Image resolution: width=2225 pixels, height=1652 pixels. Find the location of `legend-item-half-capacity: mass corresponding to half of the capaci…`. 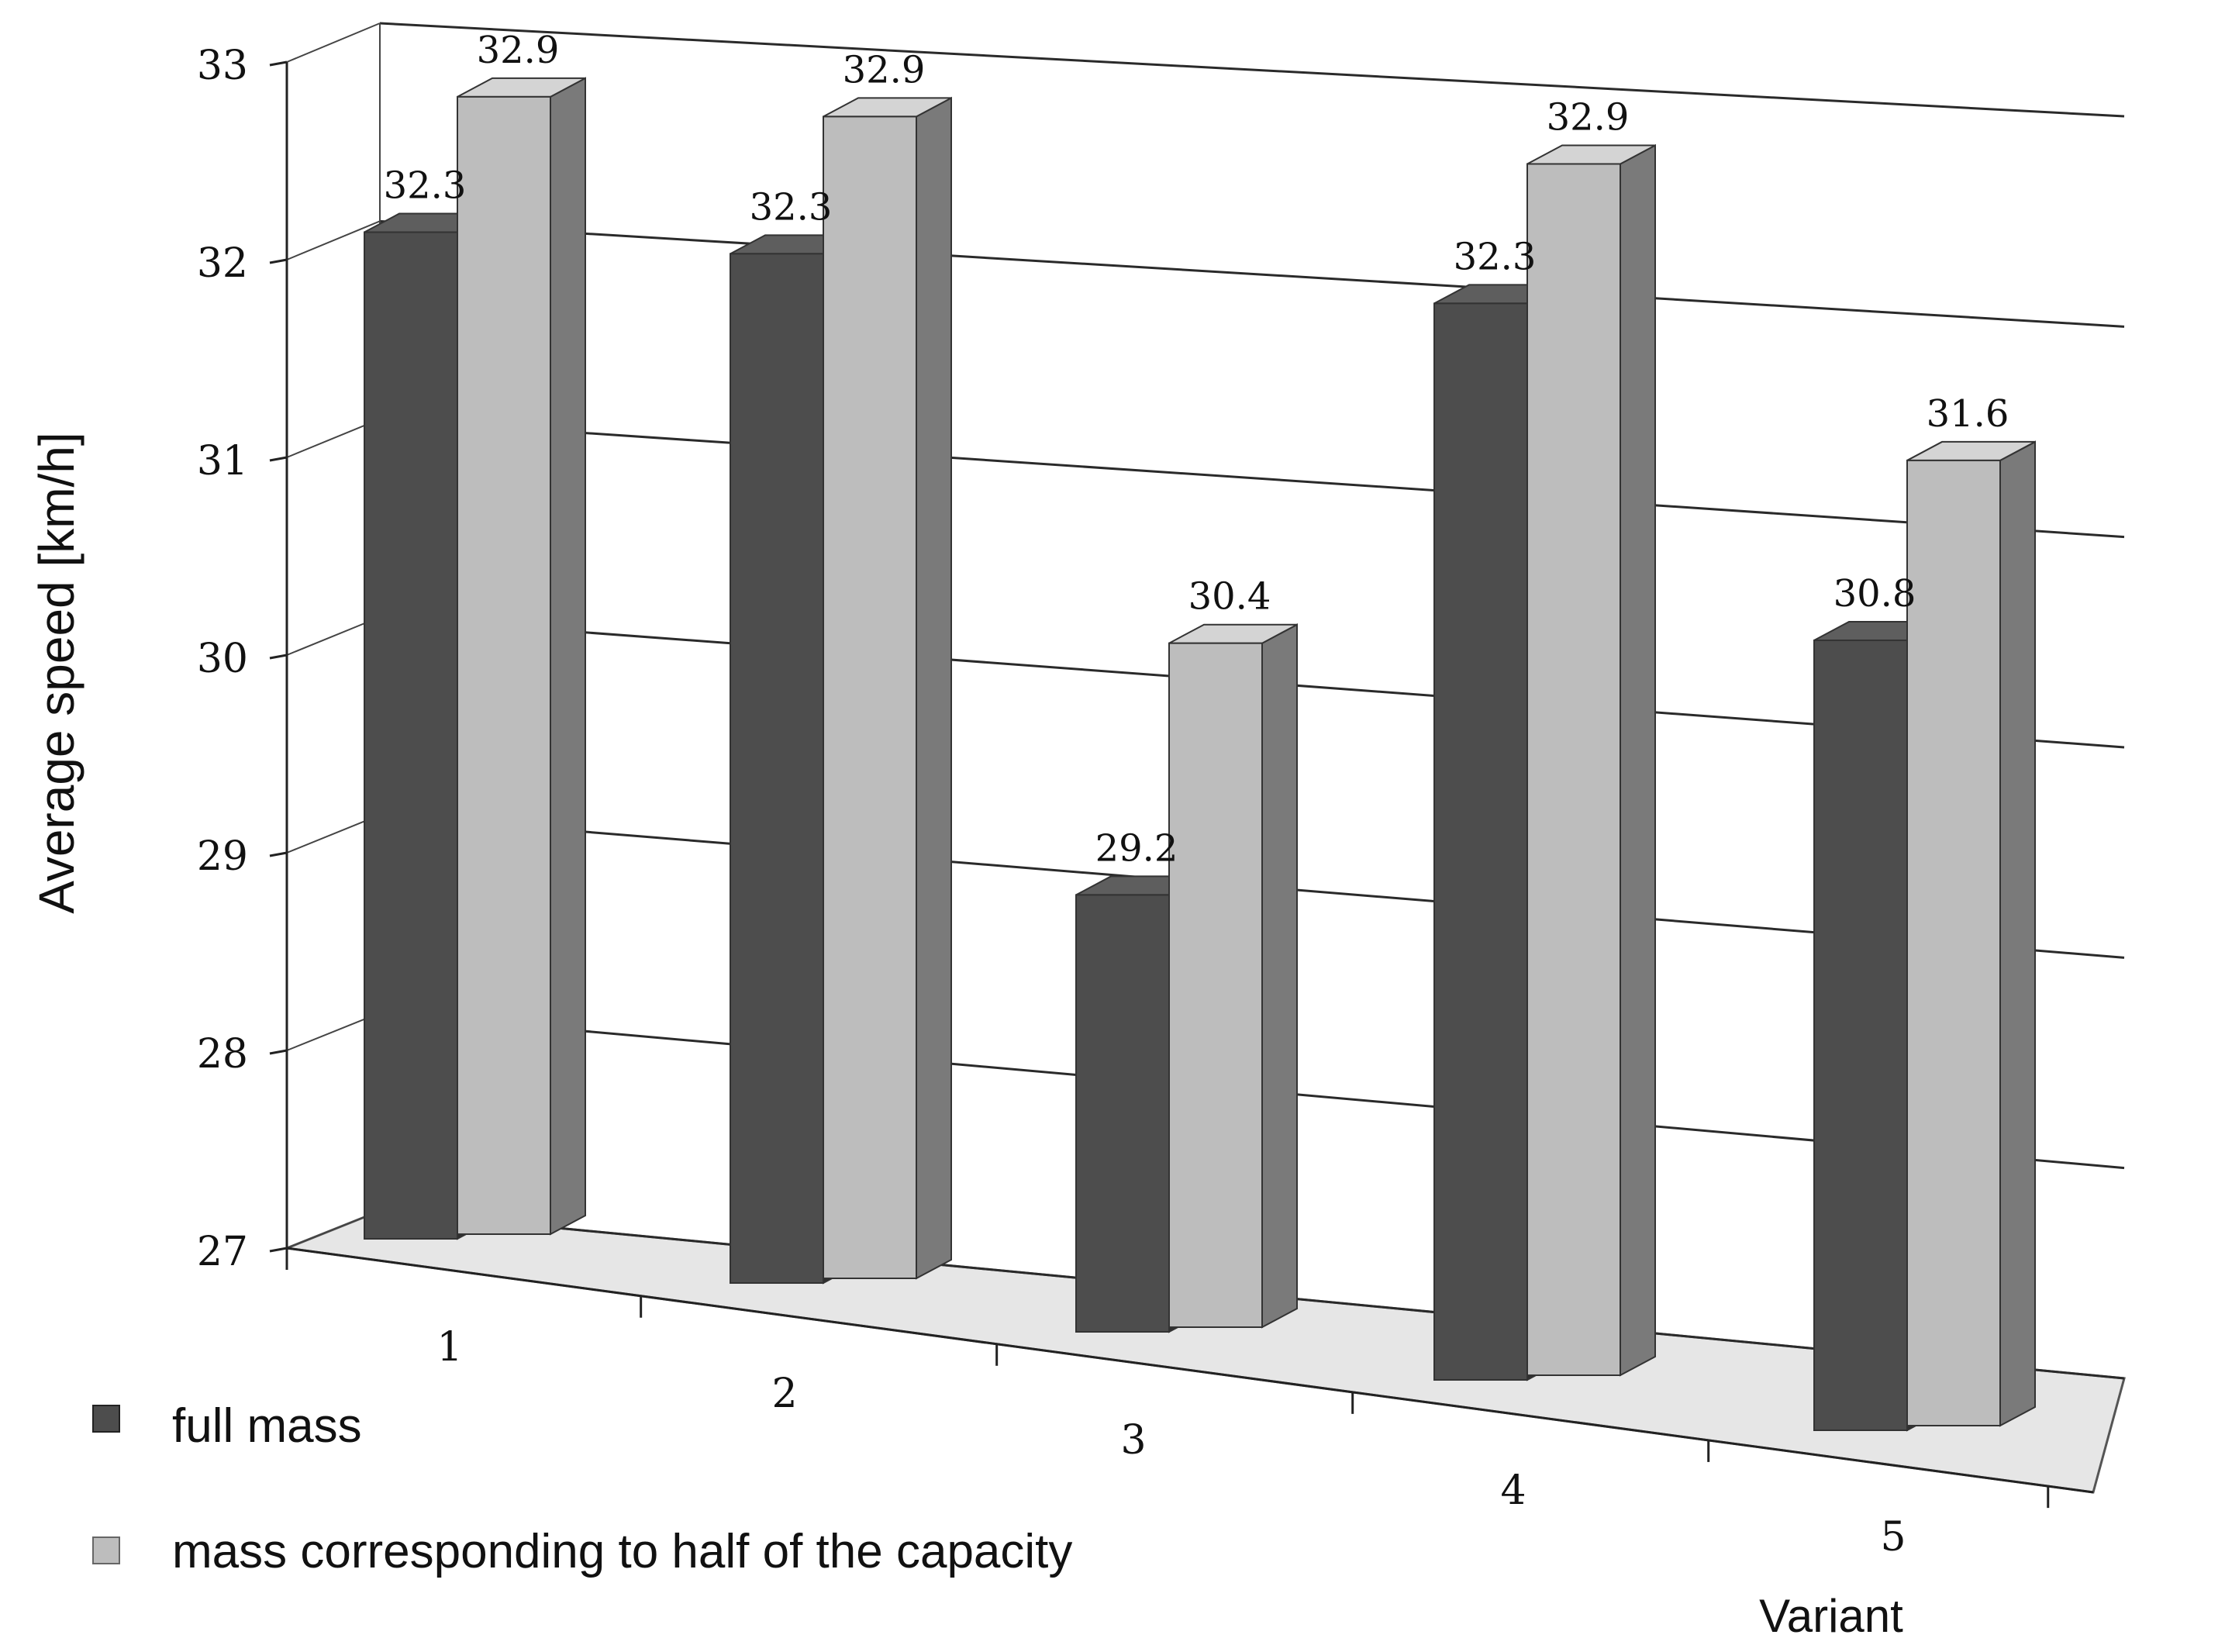

legend-item-half-capacity: mass corresponding to half of the capaci… is located at coordinates (582, 1551).